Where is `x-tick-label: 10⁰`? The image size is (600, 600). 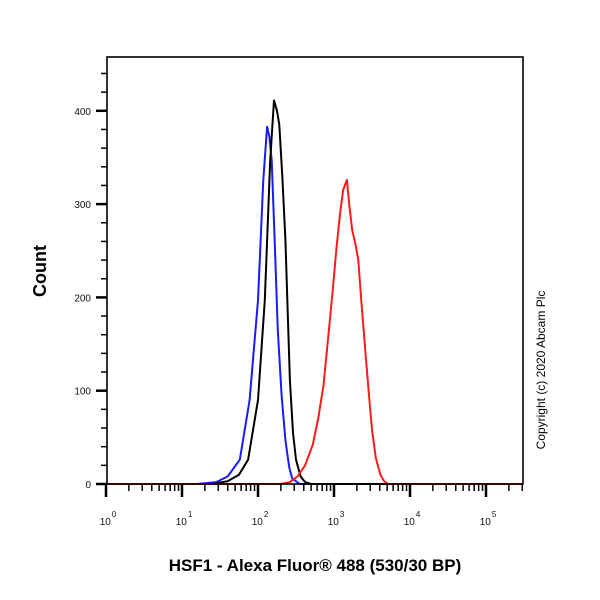
x-tick-label: 10⁰ is located at coordinates (108, 519).